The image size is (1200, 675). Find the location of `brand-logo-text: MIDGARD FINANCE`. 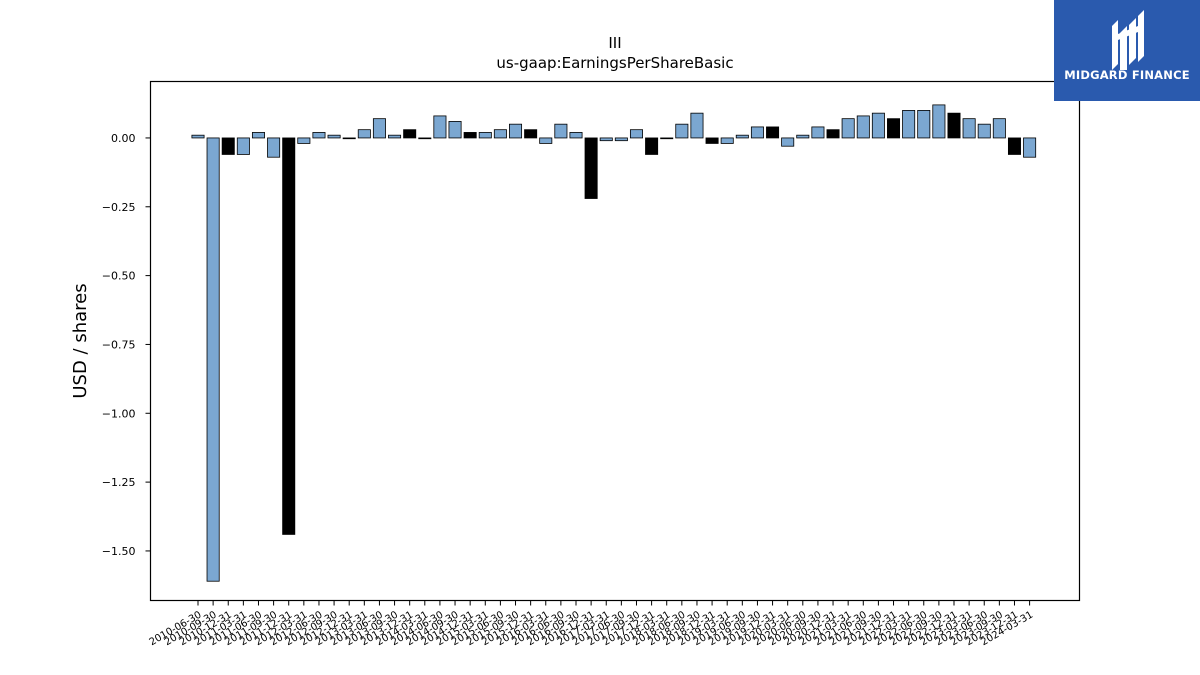

brand-logo-text: MIDGARD FINANCE is located at coordinates (1127, 75).